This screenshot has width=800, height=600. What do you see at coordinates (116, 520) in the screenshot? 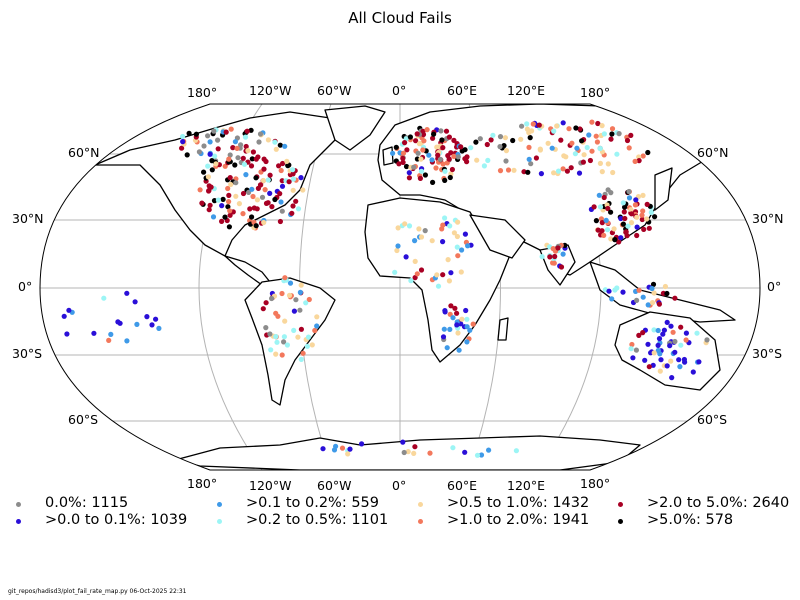
I see `legend-label: >0.0 to 0.1%: 1039` at bounding box center [116, 520].